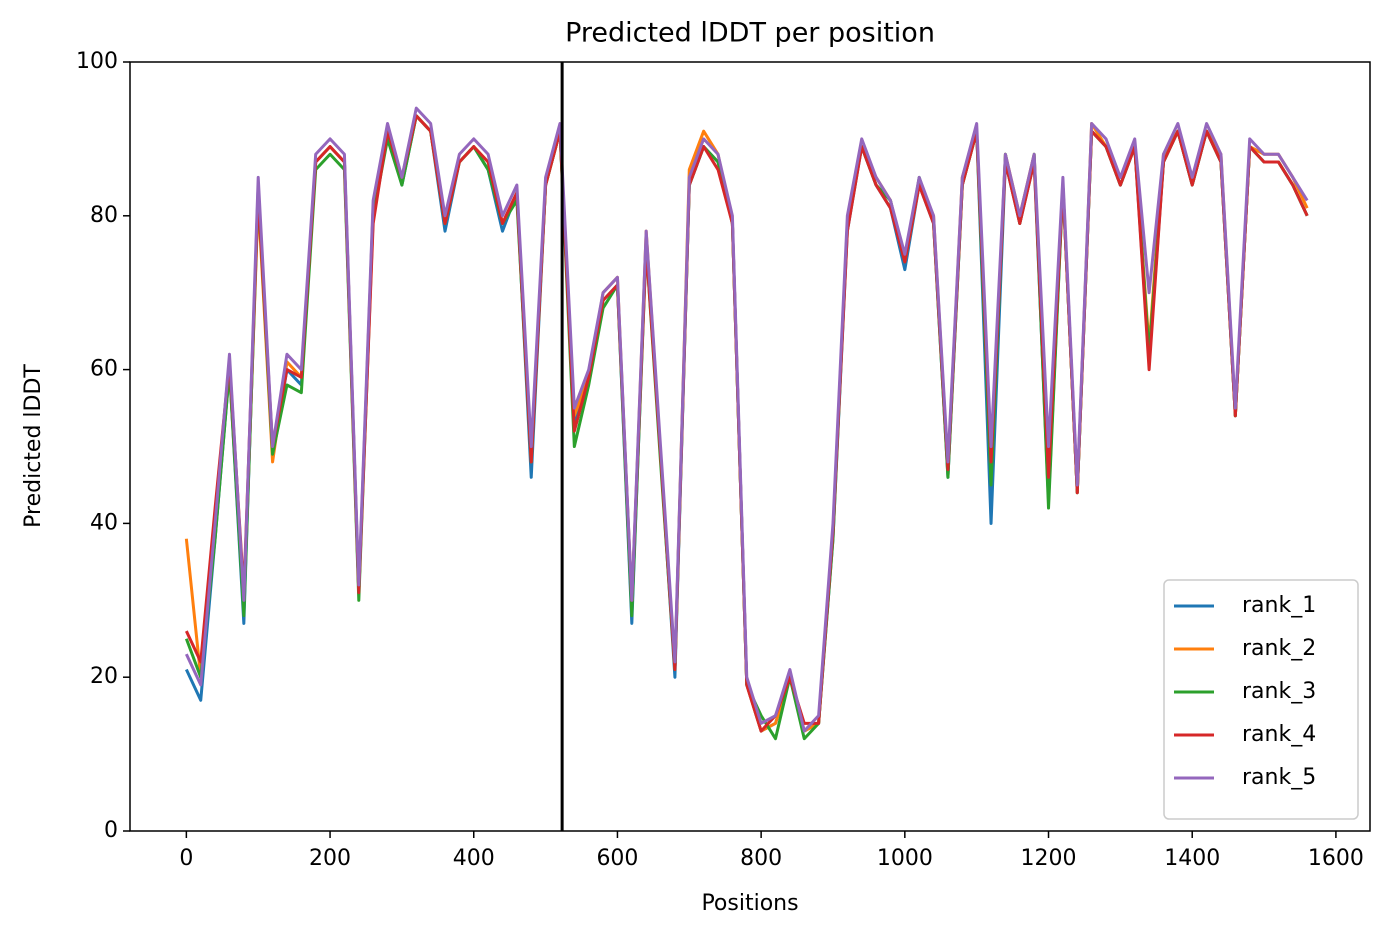  I want to click on y-axis-label: Predicted lDDT, so click(33, 446).